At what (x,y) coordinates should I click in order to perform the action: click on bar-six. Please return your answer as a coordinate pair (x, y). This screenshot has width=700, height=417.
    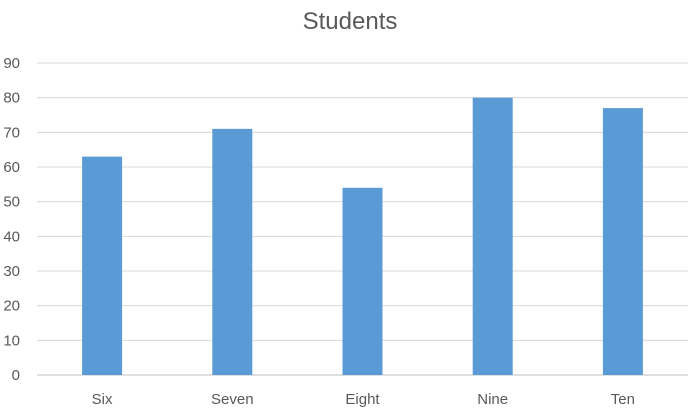
    Looking at the image, I should click on (102, 265).